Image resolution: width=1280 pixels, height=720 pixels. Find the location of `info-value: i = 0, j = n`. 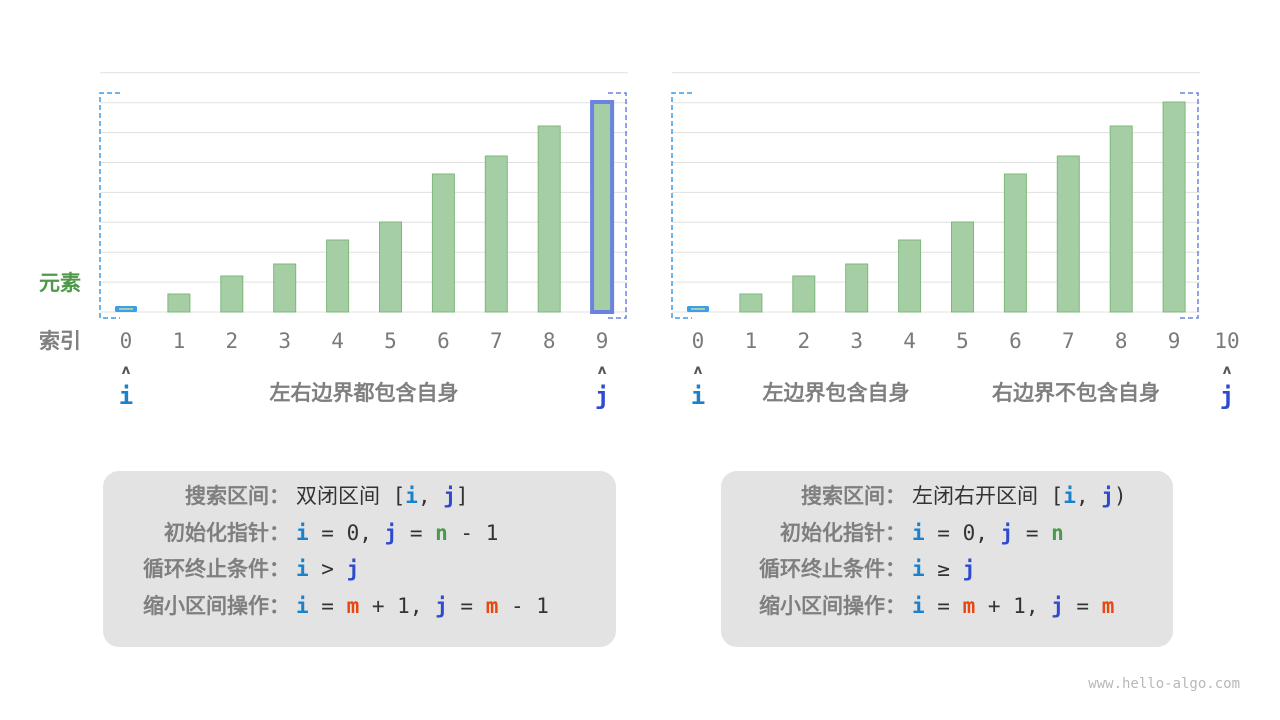

info-value: i = 0, j = n is located at coordinates (988, 533).